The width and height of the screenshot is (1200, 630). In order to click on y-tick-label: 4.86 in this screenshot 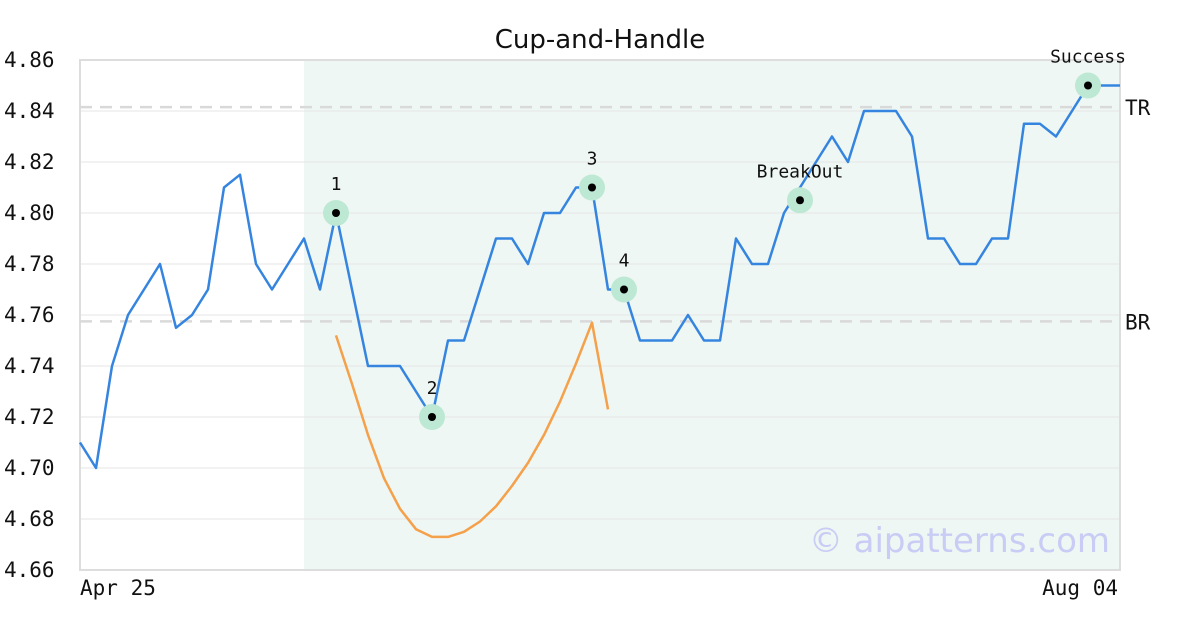, I will do `click(29, 60)`.